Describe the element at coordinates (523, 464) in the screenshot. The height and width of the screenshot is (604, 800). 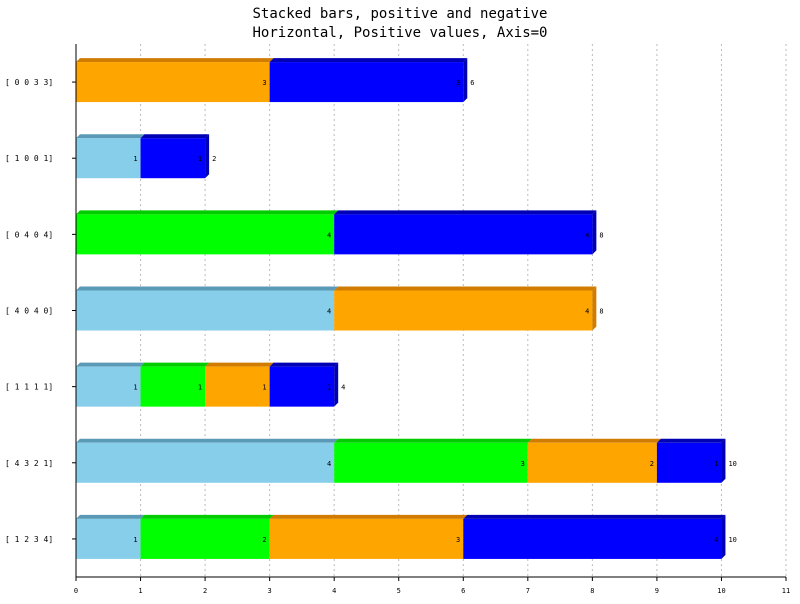
I see `segment-label-1-1: 3` at that location.